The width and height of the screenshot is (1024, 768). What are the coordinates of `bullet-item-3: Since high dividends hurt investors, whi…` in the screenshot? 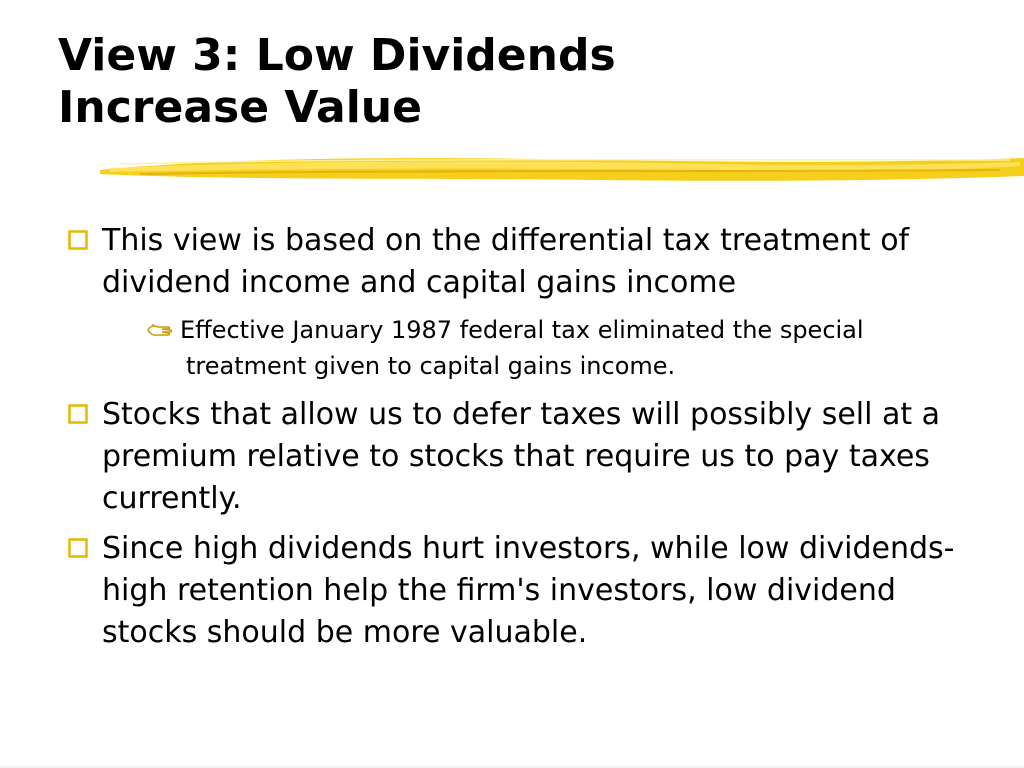 It's located at (512, 591).